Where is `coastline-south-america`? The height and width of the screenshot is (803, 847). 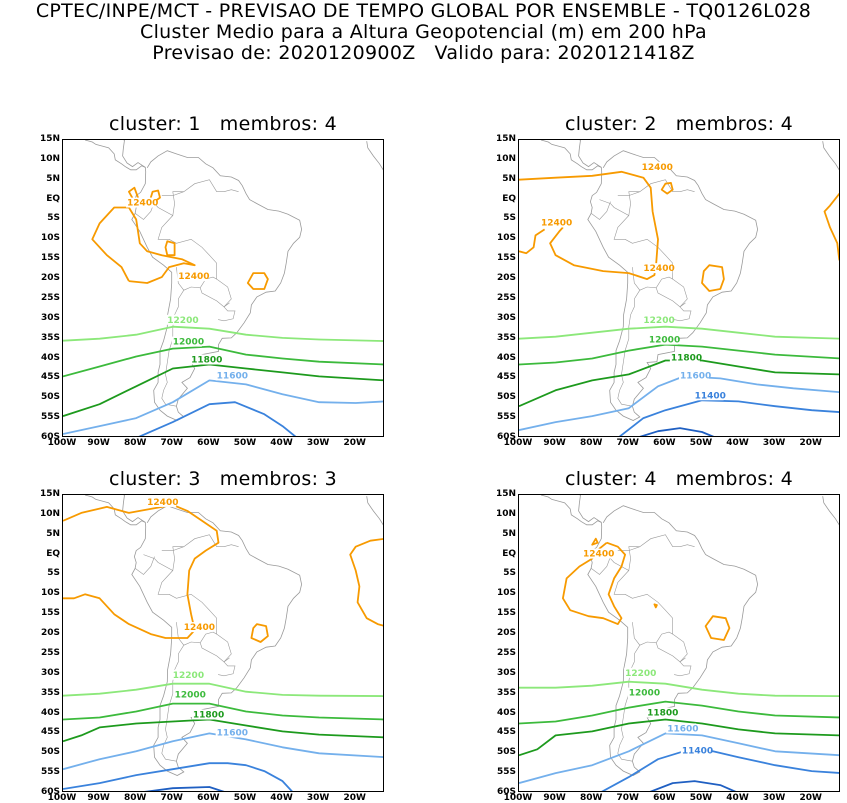 coastline-south-america is located at coordinates (668, 280).